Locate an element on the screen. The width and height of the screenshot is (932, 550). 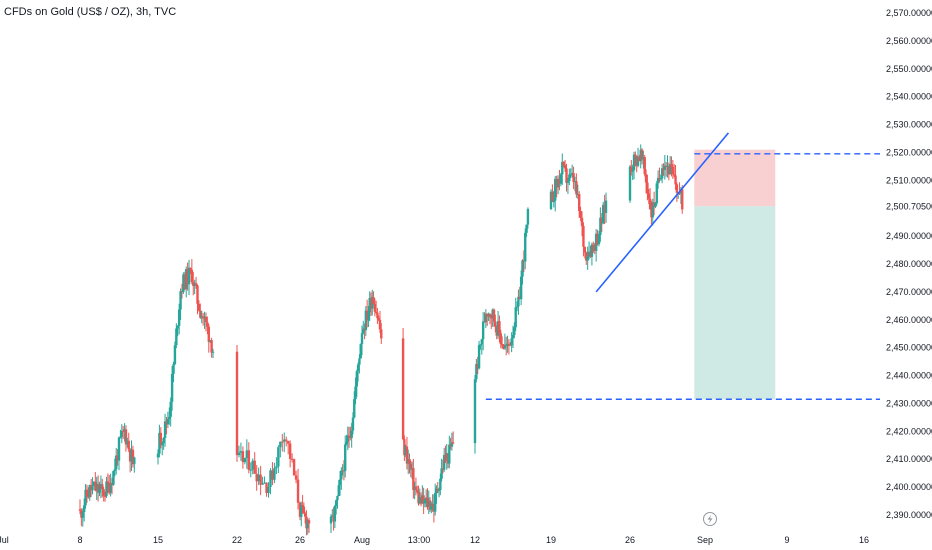
y-tick-label: 2,510.00000 is located at coordinates (909, 180).